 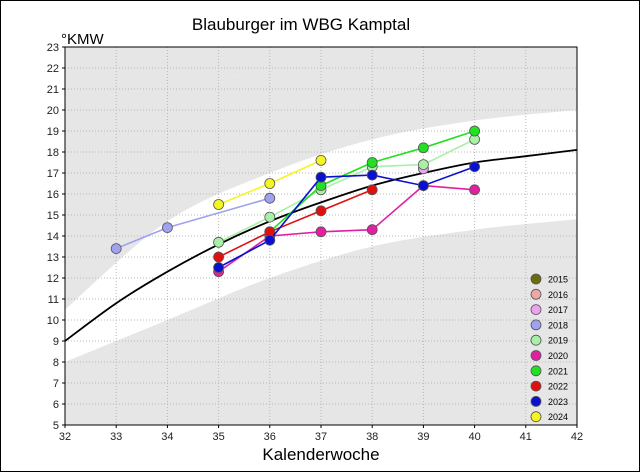 What do you see at coordinates (474, 437) in the screenshot?
I see `x-tick-label: 40` at bounding box center [474, 437].